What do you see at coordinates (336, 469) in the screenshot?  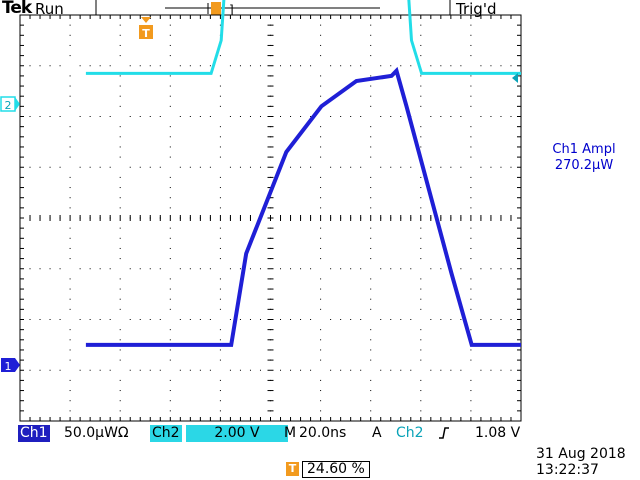 I see `trigger-position-value: 24.60 %` at bounding box center [336, 469].